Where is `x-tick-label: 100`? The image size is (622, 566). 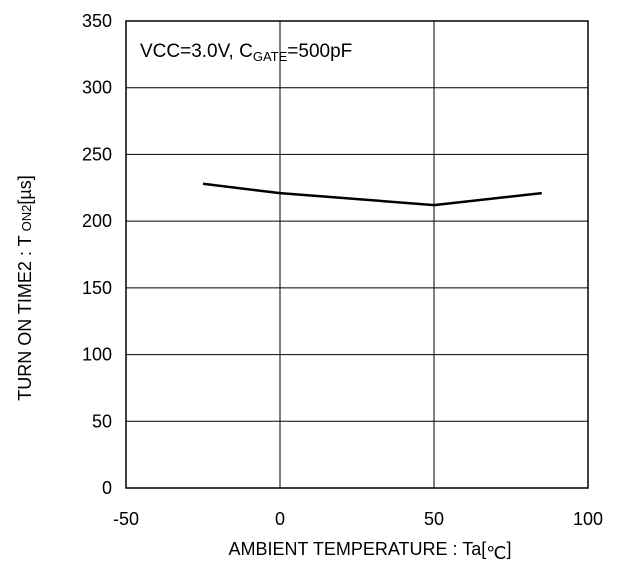 x-tick-label: 100 is located at coordinates (588, 519).